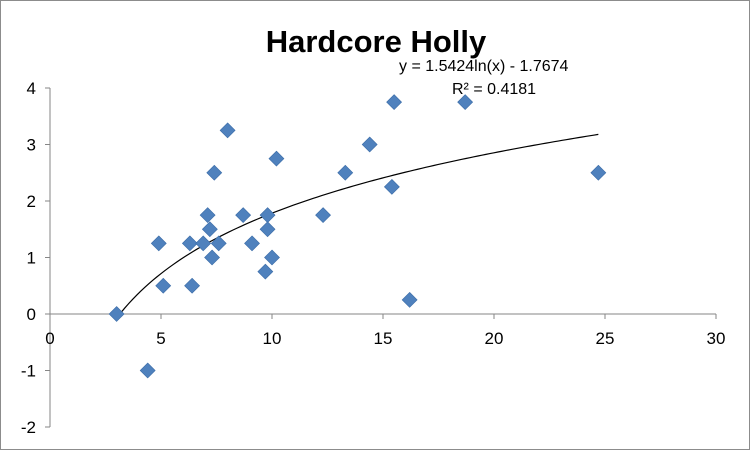 Image resolution: width=752 pixels, height=452 pixels. I want to click on y-tick-label: 0, so click(31, 314).